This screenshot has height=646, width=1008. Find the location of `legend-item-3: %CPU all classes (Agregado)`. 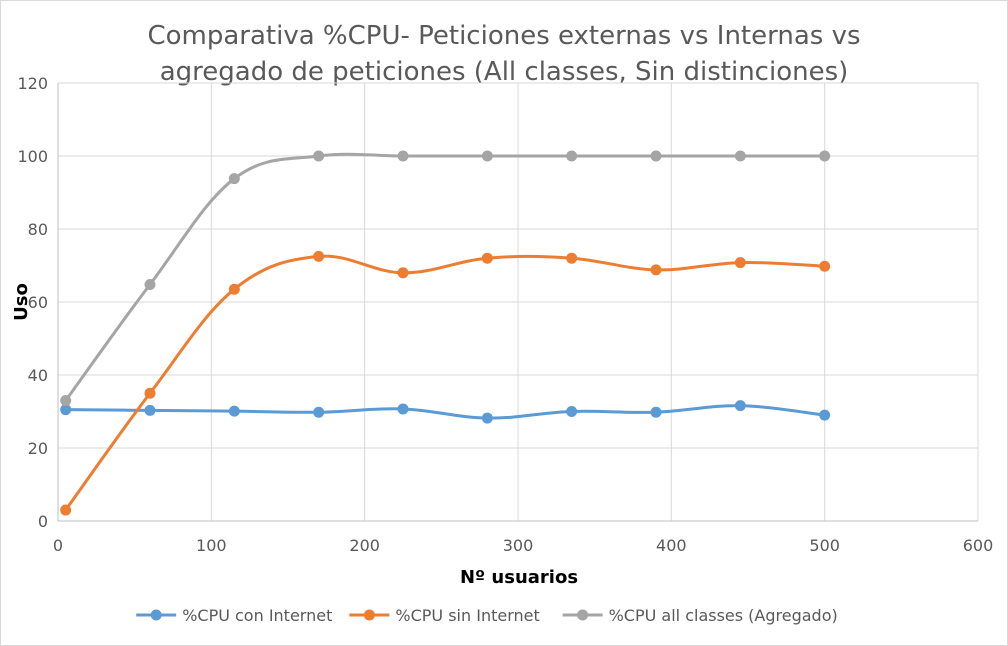

legend-item-3: %CPU all classes (Agregado) is located at coordinates (700, 615).